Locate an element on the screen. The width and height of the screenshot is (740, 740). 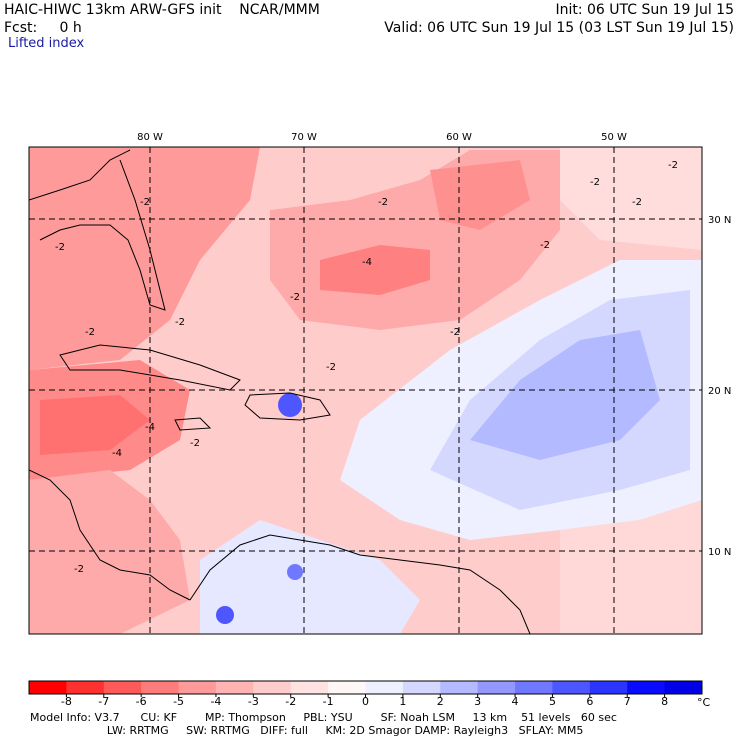
field-zone-southeast is located at coordinates (631, 567).